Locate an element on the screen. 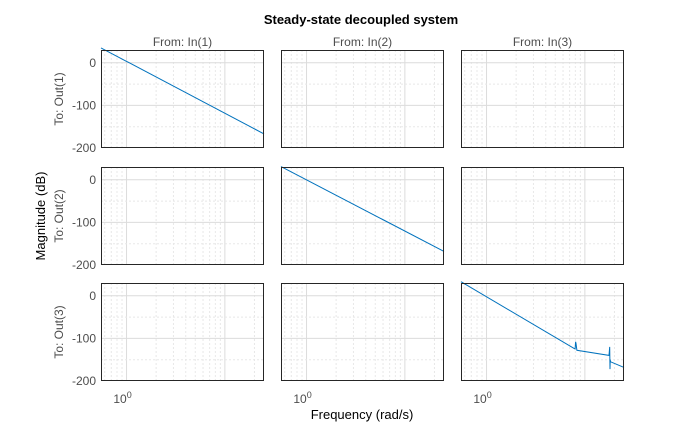  x-axis-label: Frequency (rad/s) is located at coordinates (362, 414).